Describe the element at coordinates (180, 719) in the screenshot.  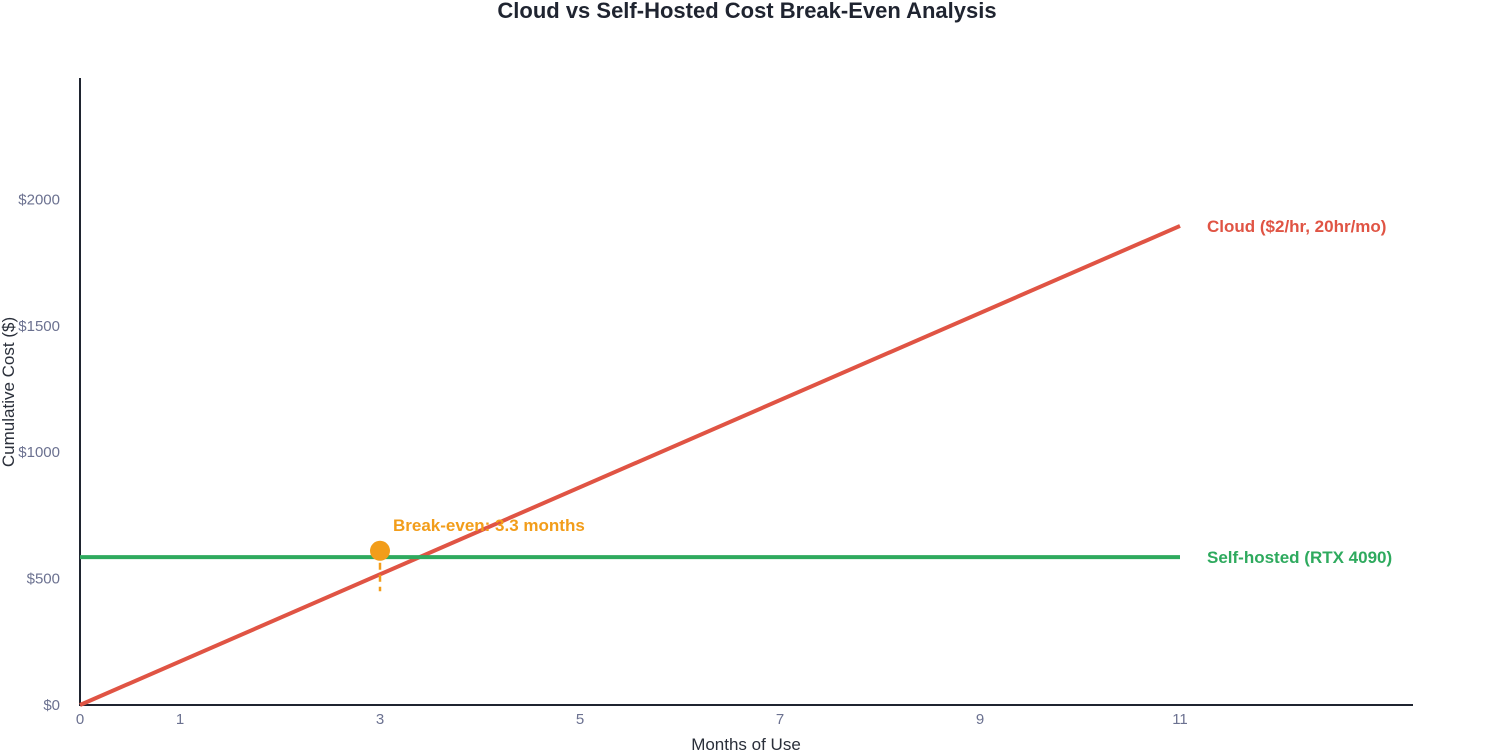
I see `x-tick-label: 1` at that location.